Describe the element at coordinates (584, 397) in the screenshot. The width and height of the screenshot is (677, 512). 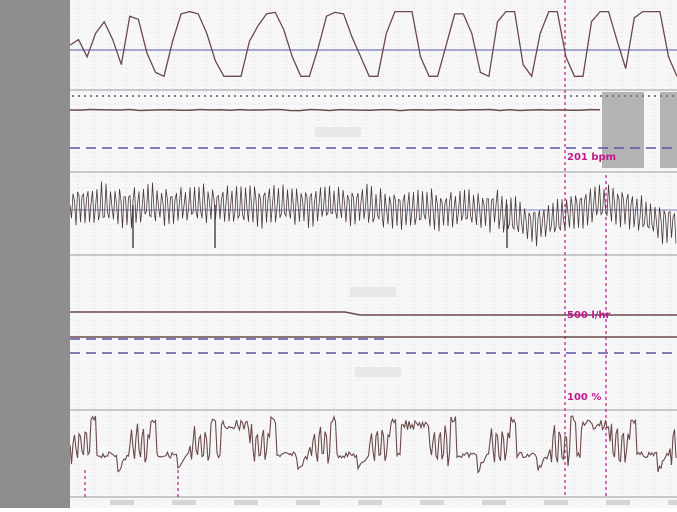
I see `magenta-label-3: 100 %` at that location.